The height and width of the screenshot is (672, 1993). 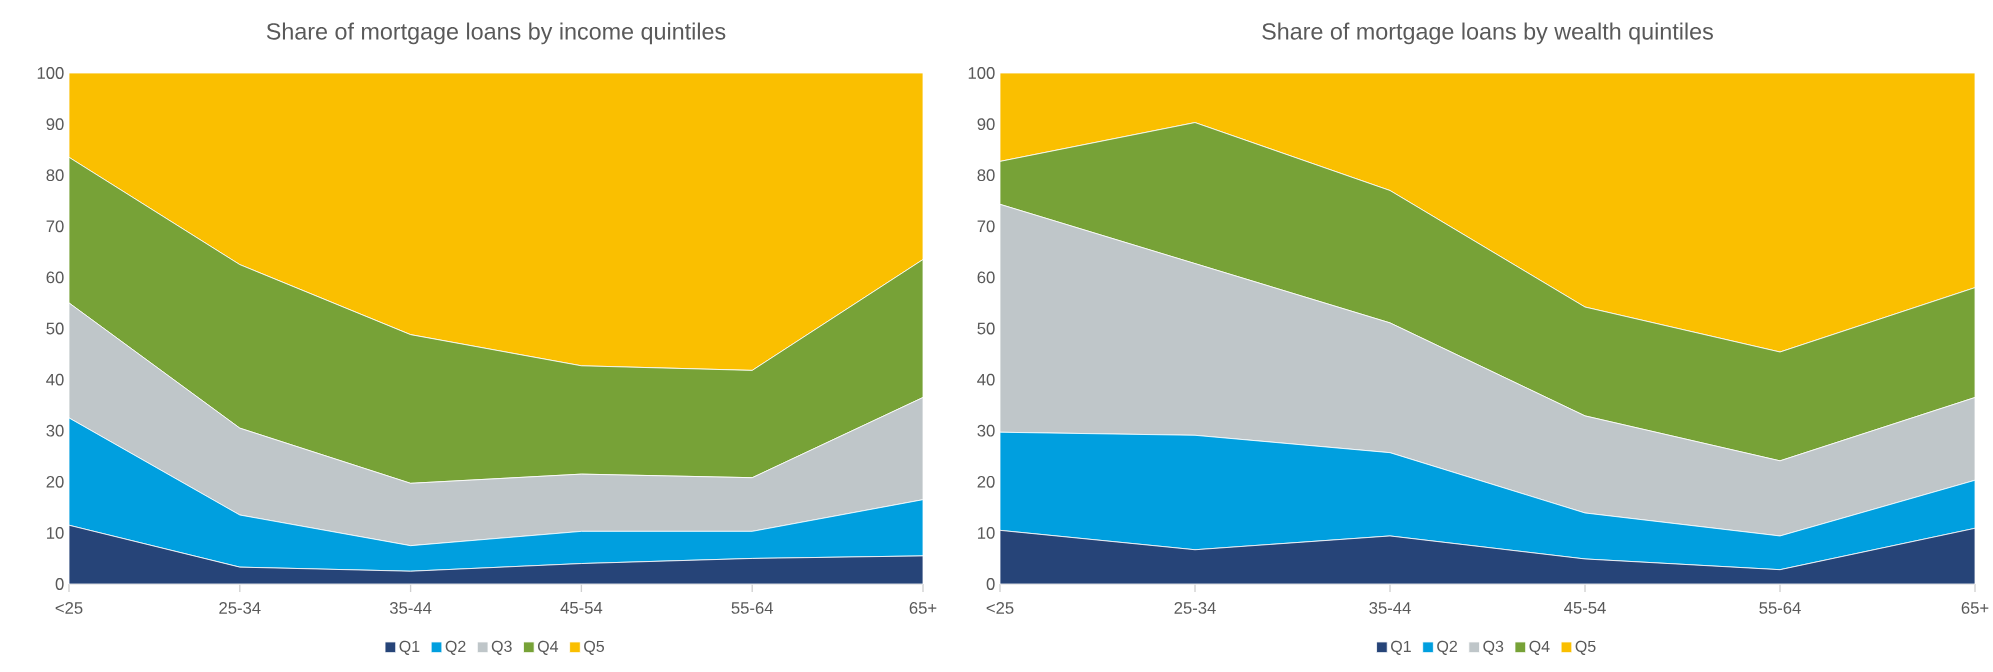 I want to click on chart-title: Share of mortgage loans by wealth quintiles, so click(x=1487, y=33).